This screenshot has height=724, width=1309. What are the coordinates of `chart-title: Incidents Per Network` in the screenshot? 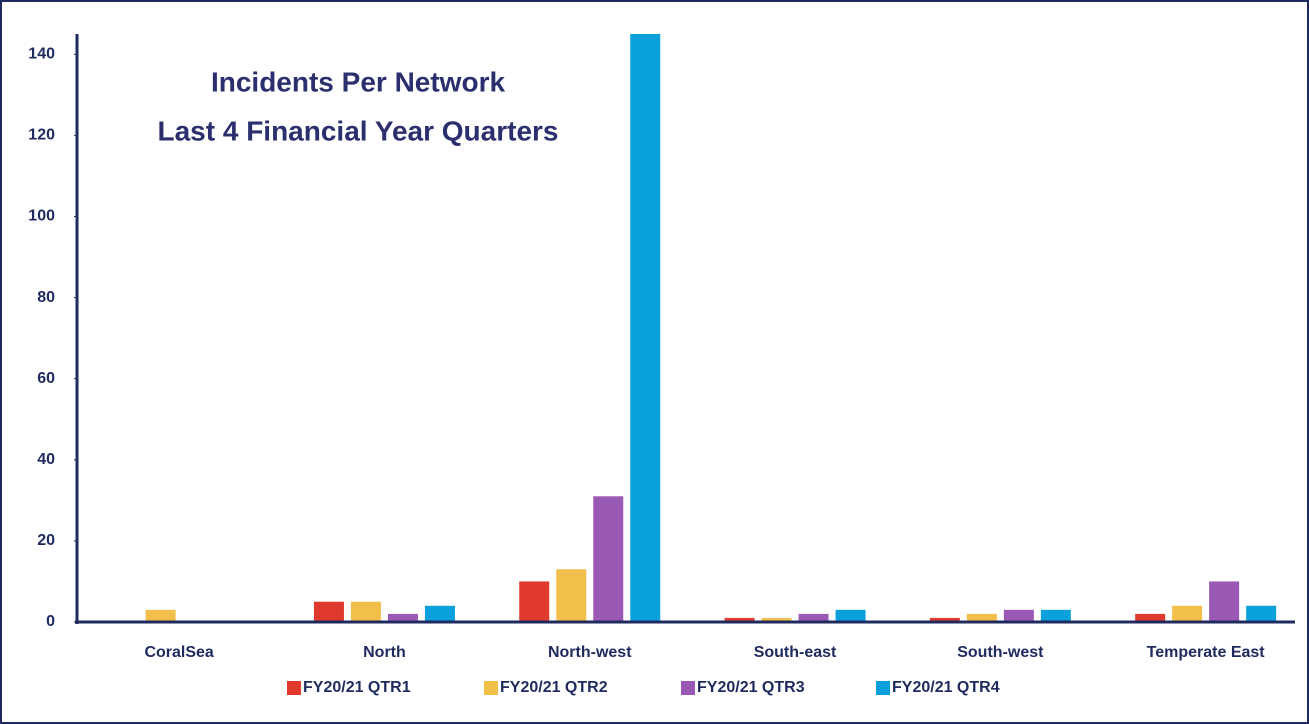 It's located at (358, 81).